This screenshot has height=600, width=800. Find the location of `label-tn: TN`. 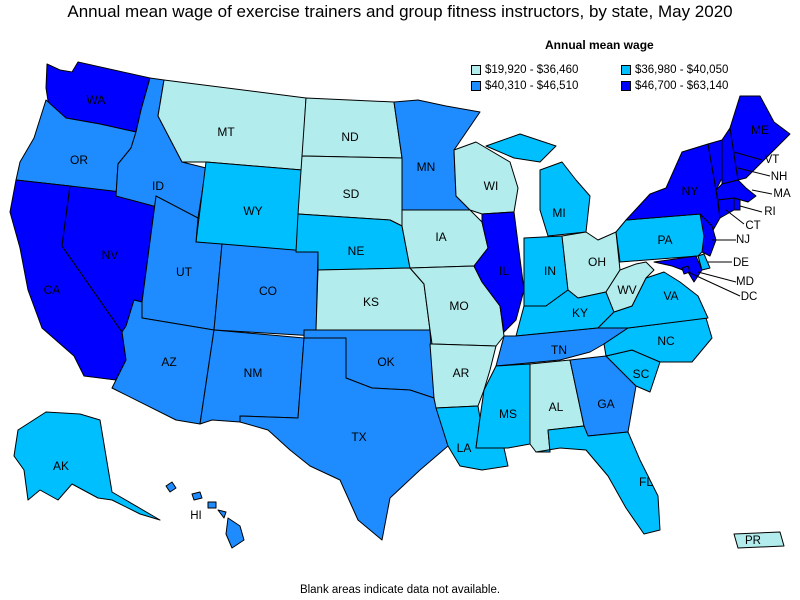

label-tn: TN is located at coordinates (559, 350).